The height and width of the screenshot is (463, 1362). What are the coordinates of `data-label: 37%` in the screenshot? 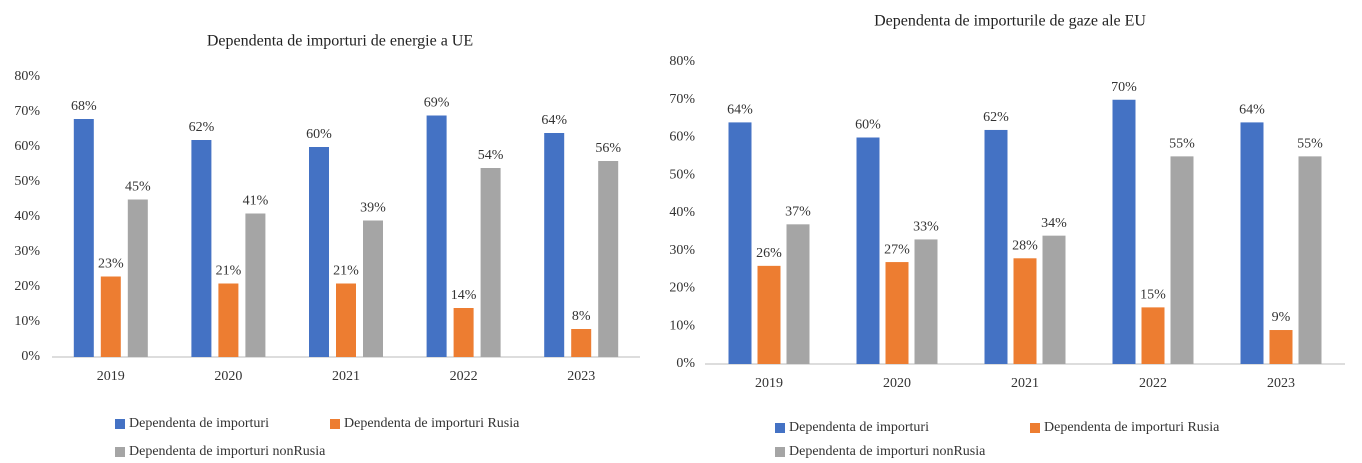 It's located at (798, 212).